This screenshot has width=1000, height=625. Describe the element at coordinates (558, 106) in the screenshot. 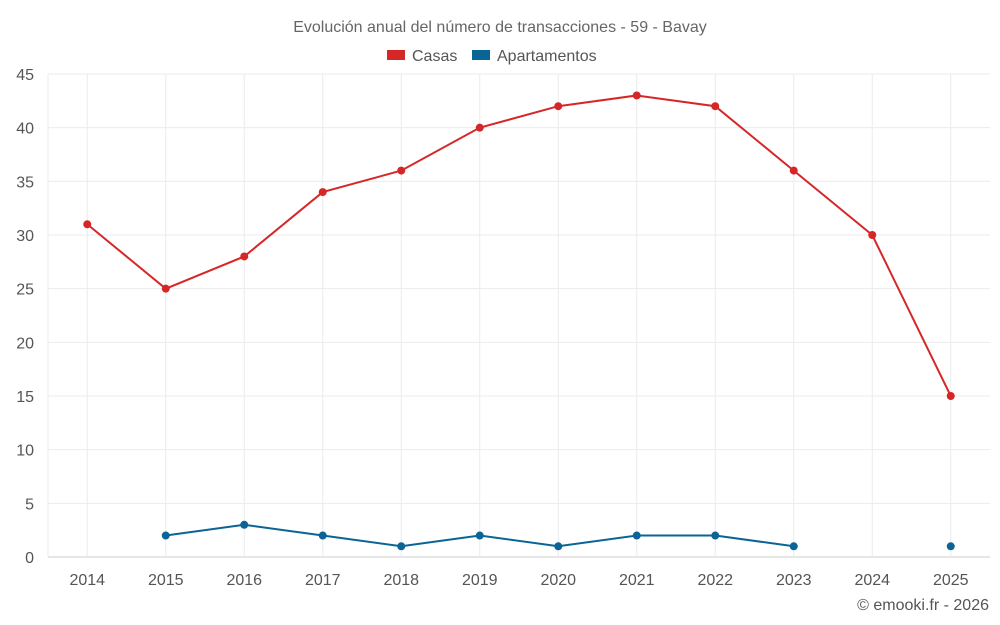

I see `data-point-casas-2020` at that location.